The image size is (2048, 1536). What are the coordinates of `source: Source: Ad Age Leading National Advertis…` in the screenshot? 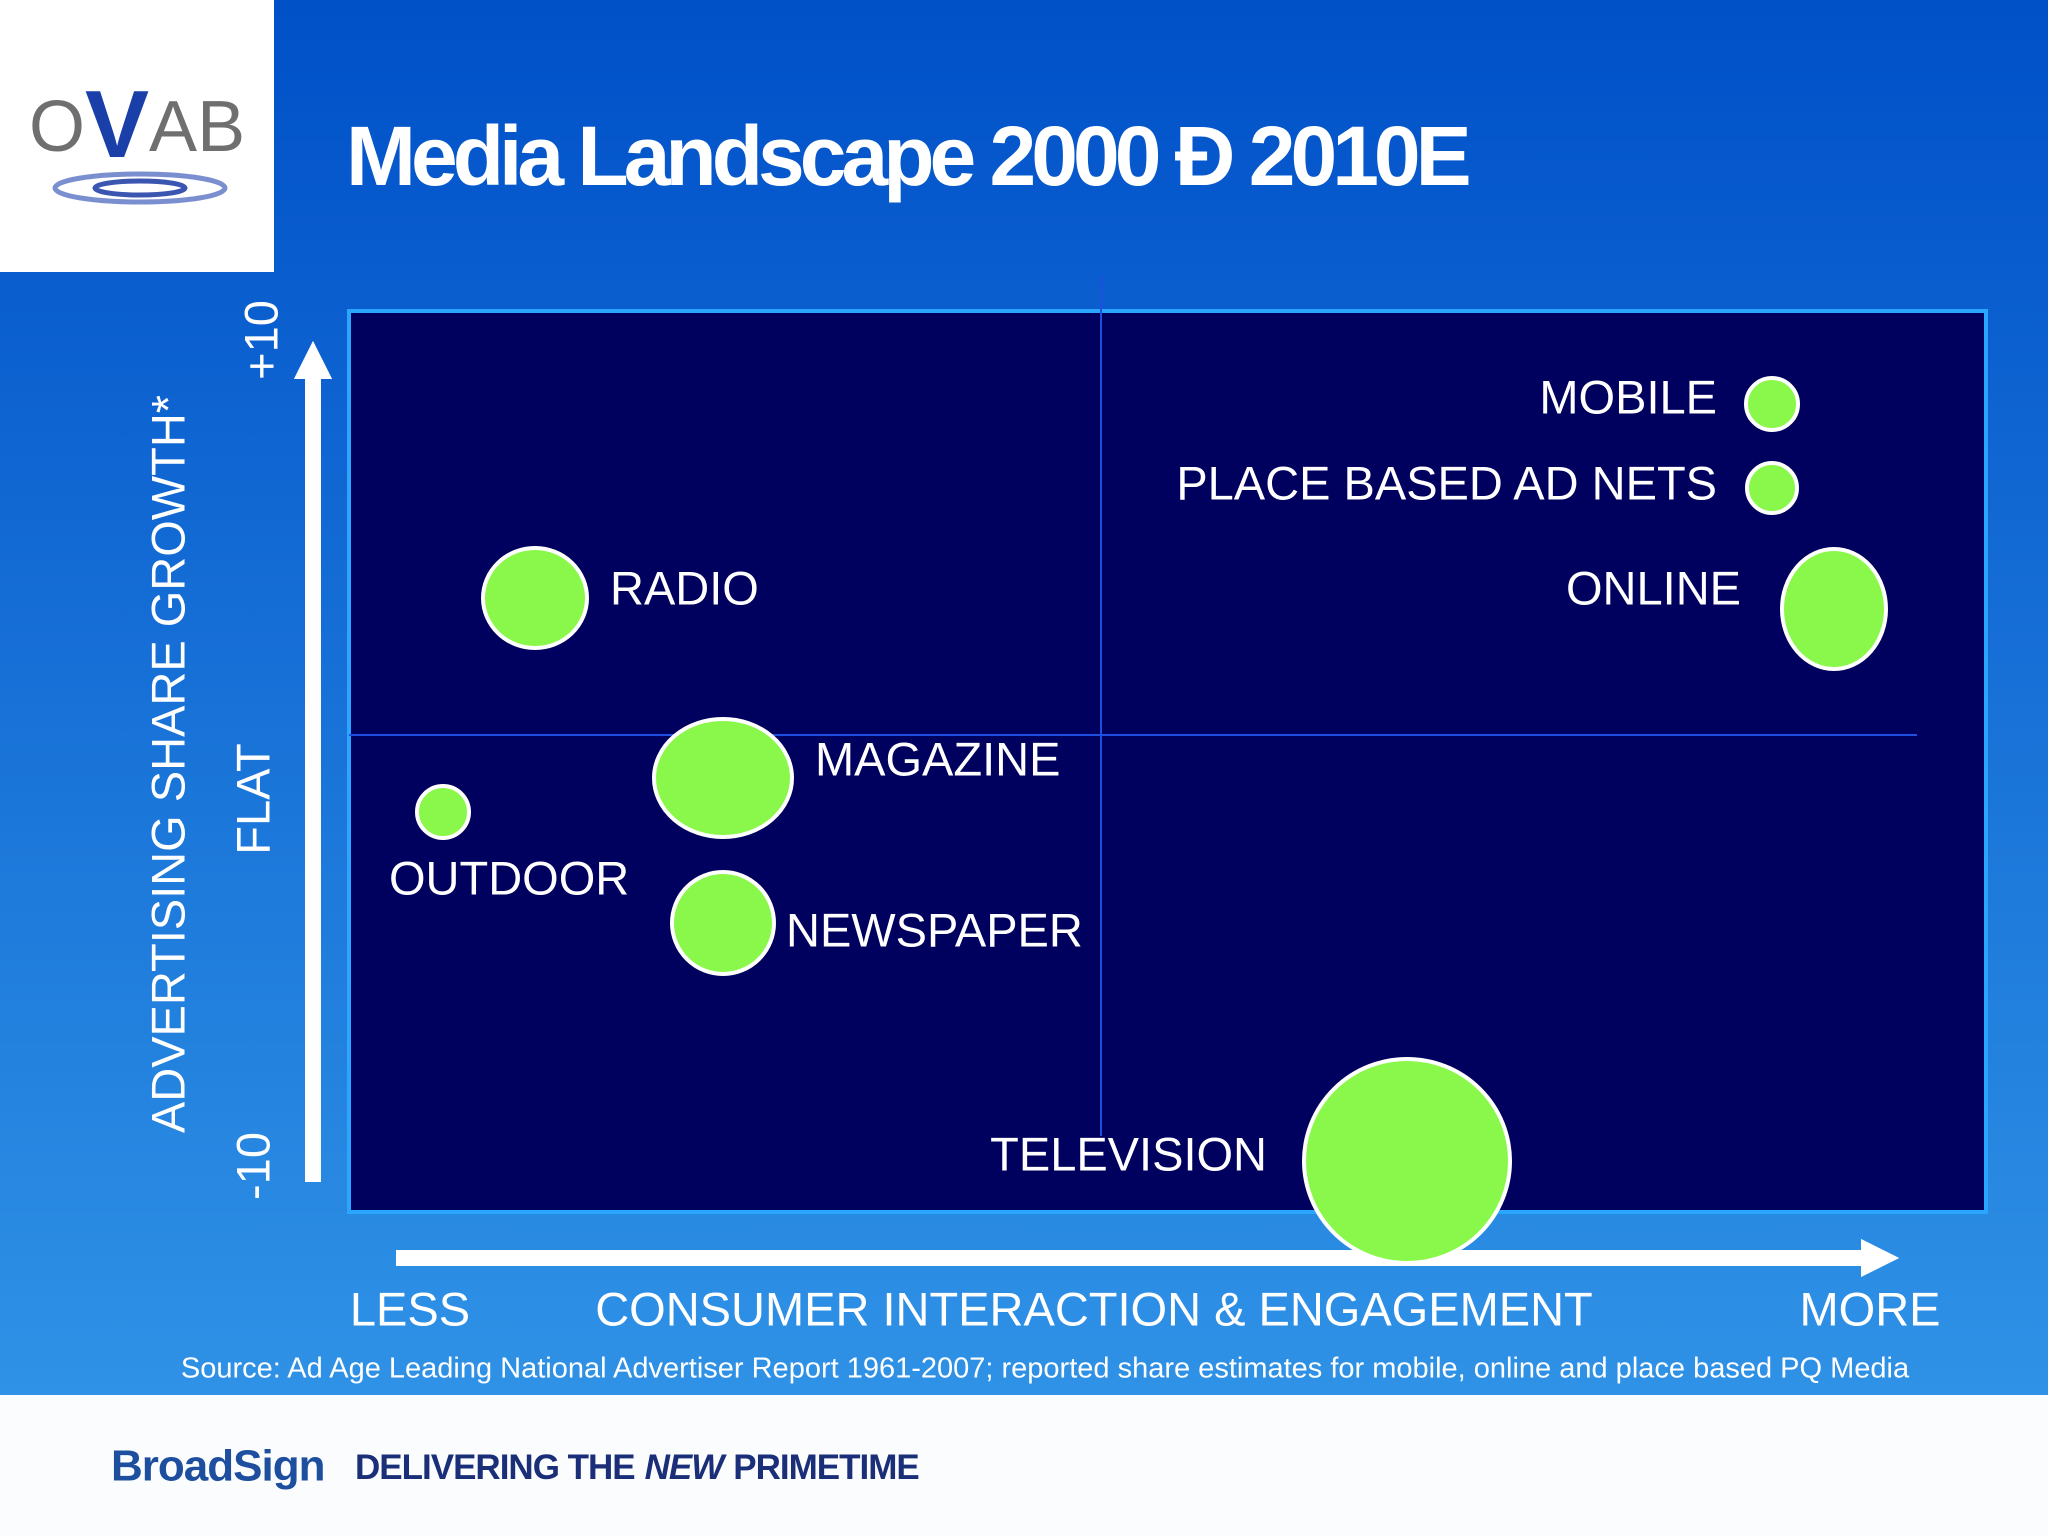 It's located at (1045, 1369).